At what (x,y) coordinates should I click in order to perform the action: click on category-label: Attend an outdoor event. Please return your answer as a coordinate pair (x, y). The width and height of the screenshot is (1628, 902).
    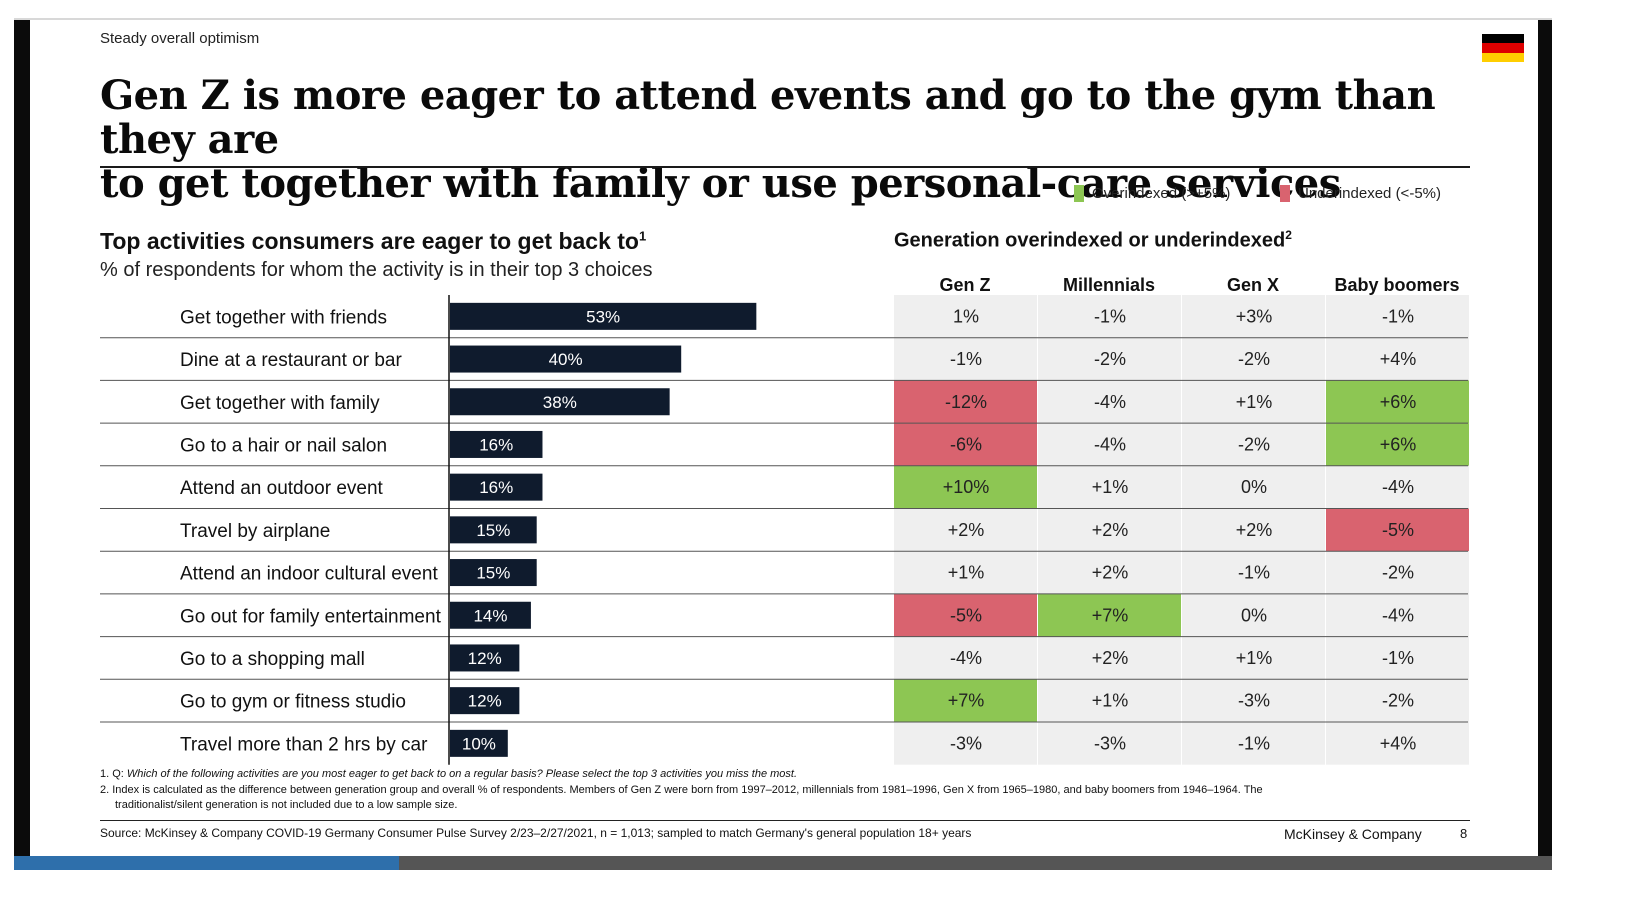
    Looking at the image, I should click on (282, 488).